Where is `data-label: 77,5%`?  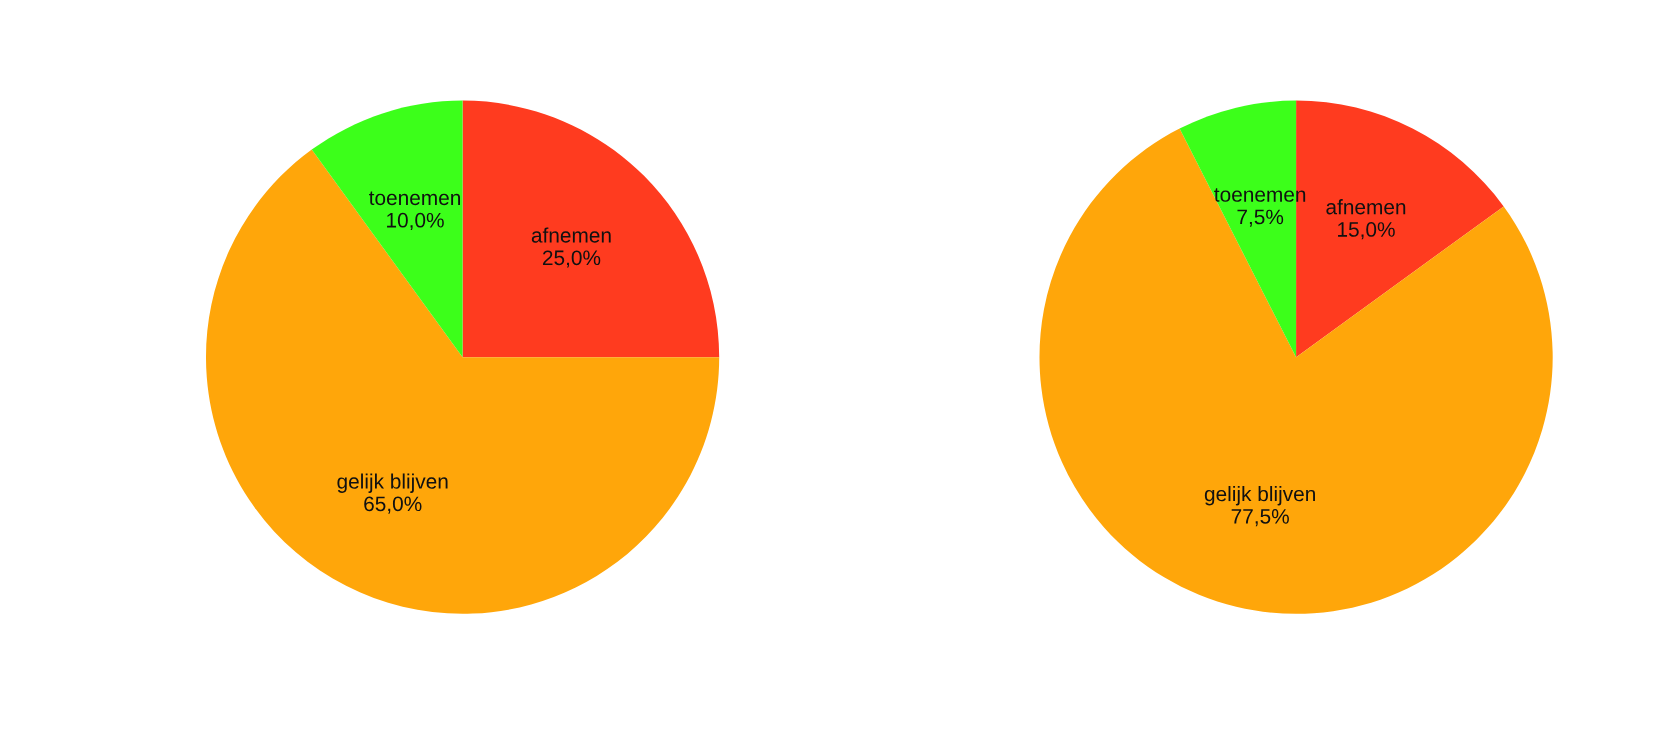
data-label: 77,5% is located at coordinates (1260, 518).